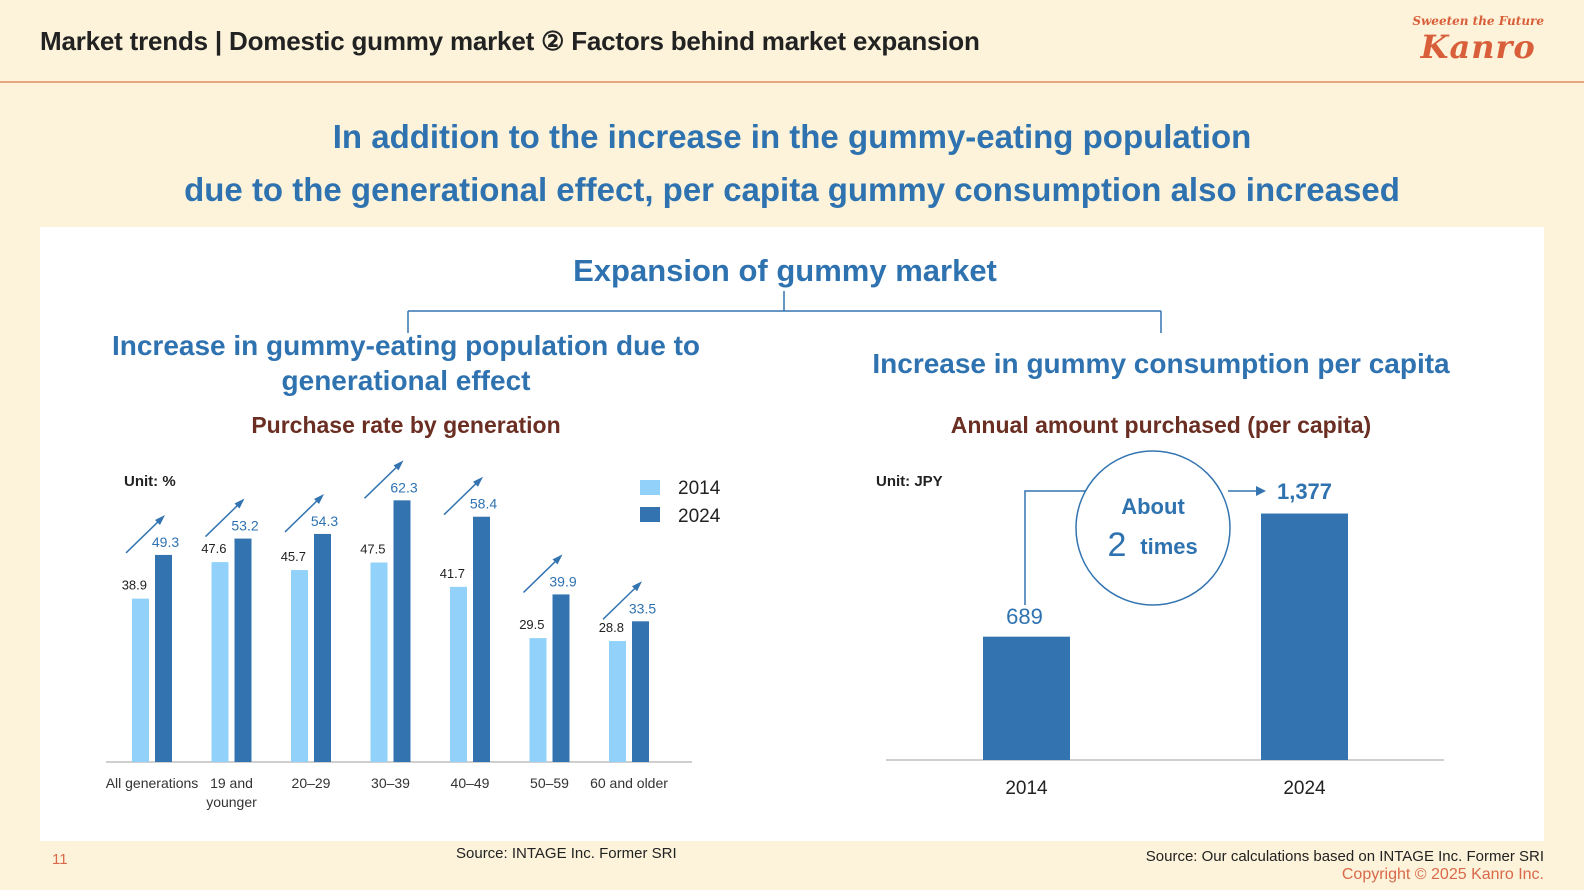 The image size is (1584, 890). Describe the element at coordinates (909, 481) in the screenshot. I see `chart2-unit-label: Unit: JPY` at that location.